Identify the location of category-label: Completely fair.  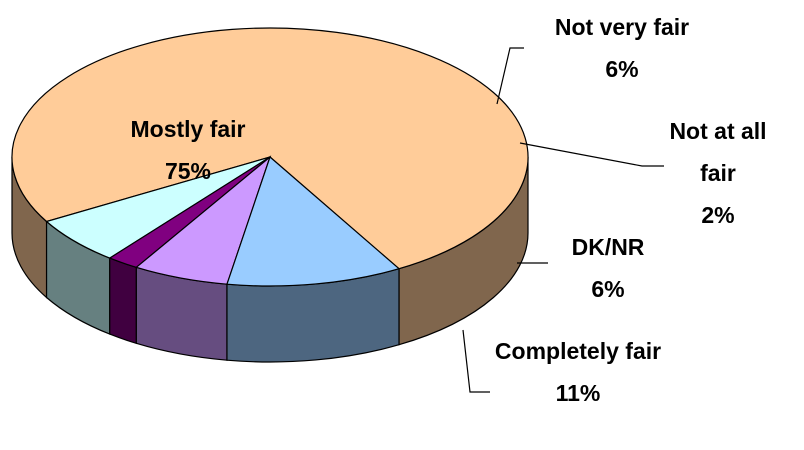
(578, 351).